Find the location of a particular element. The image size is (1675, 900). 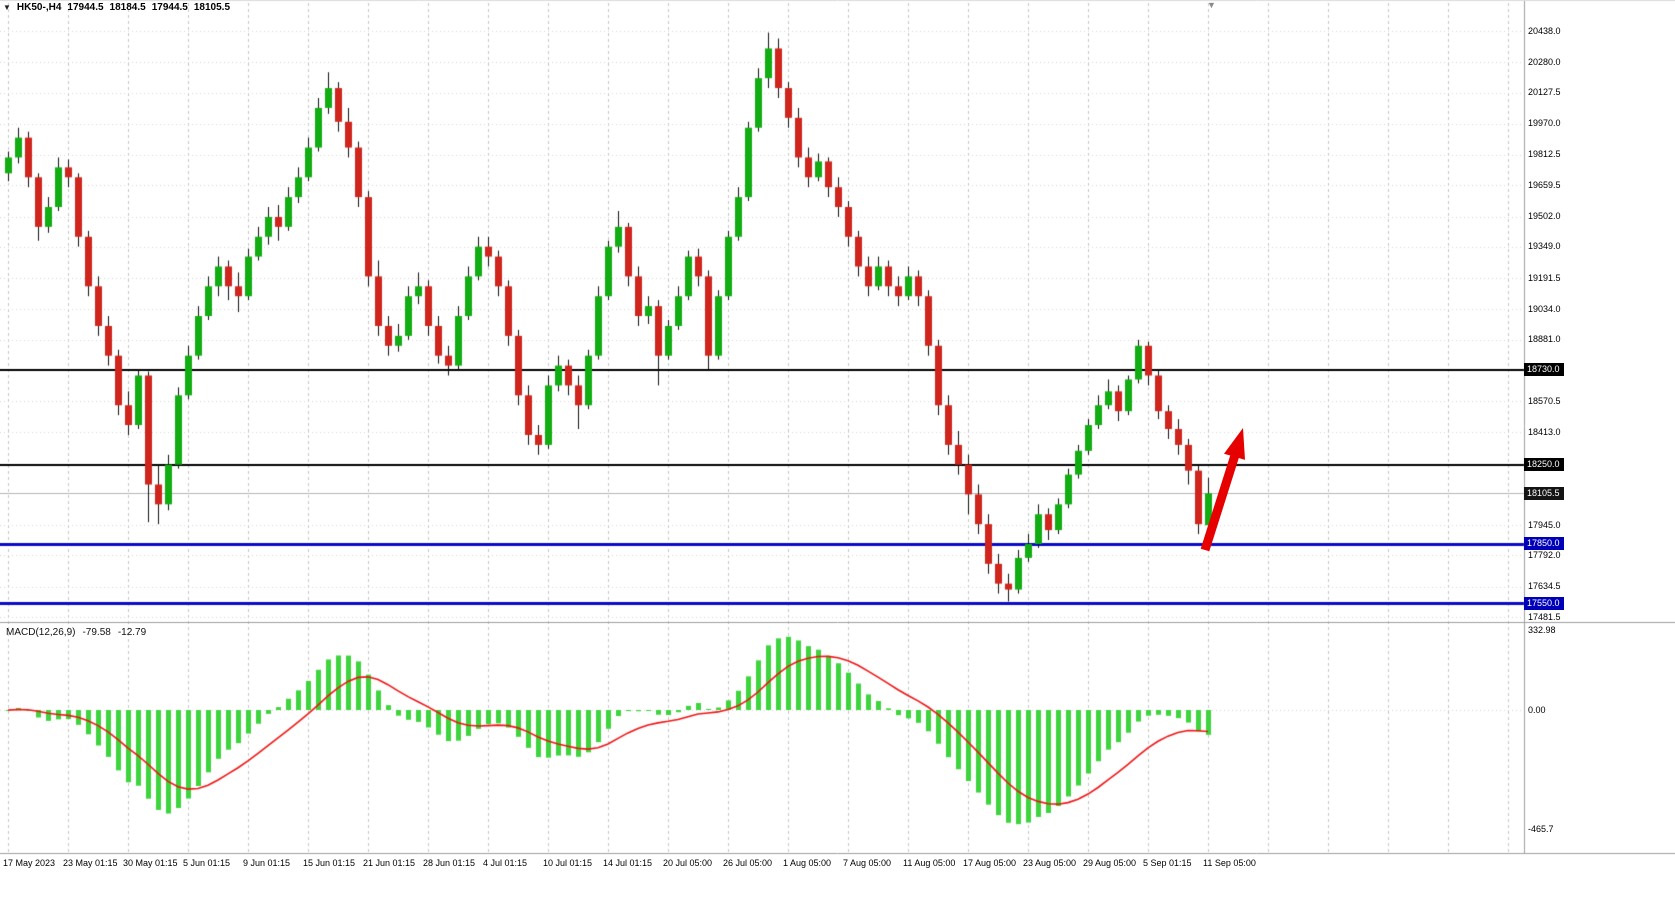

symbol-timeframe: HK50-,H4 is located at coordinates (39, 7).